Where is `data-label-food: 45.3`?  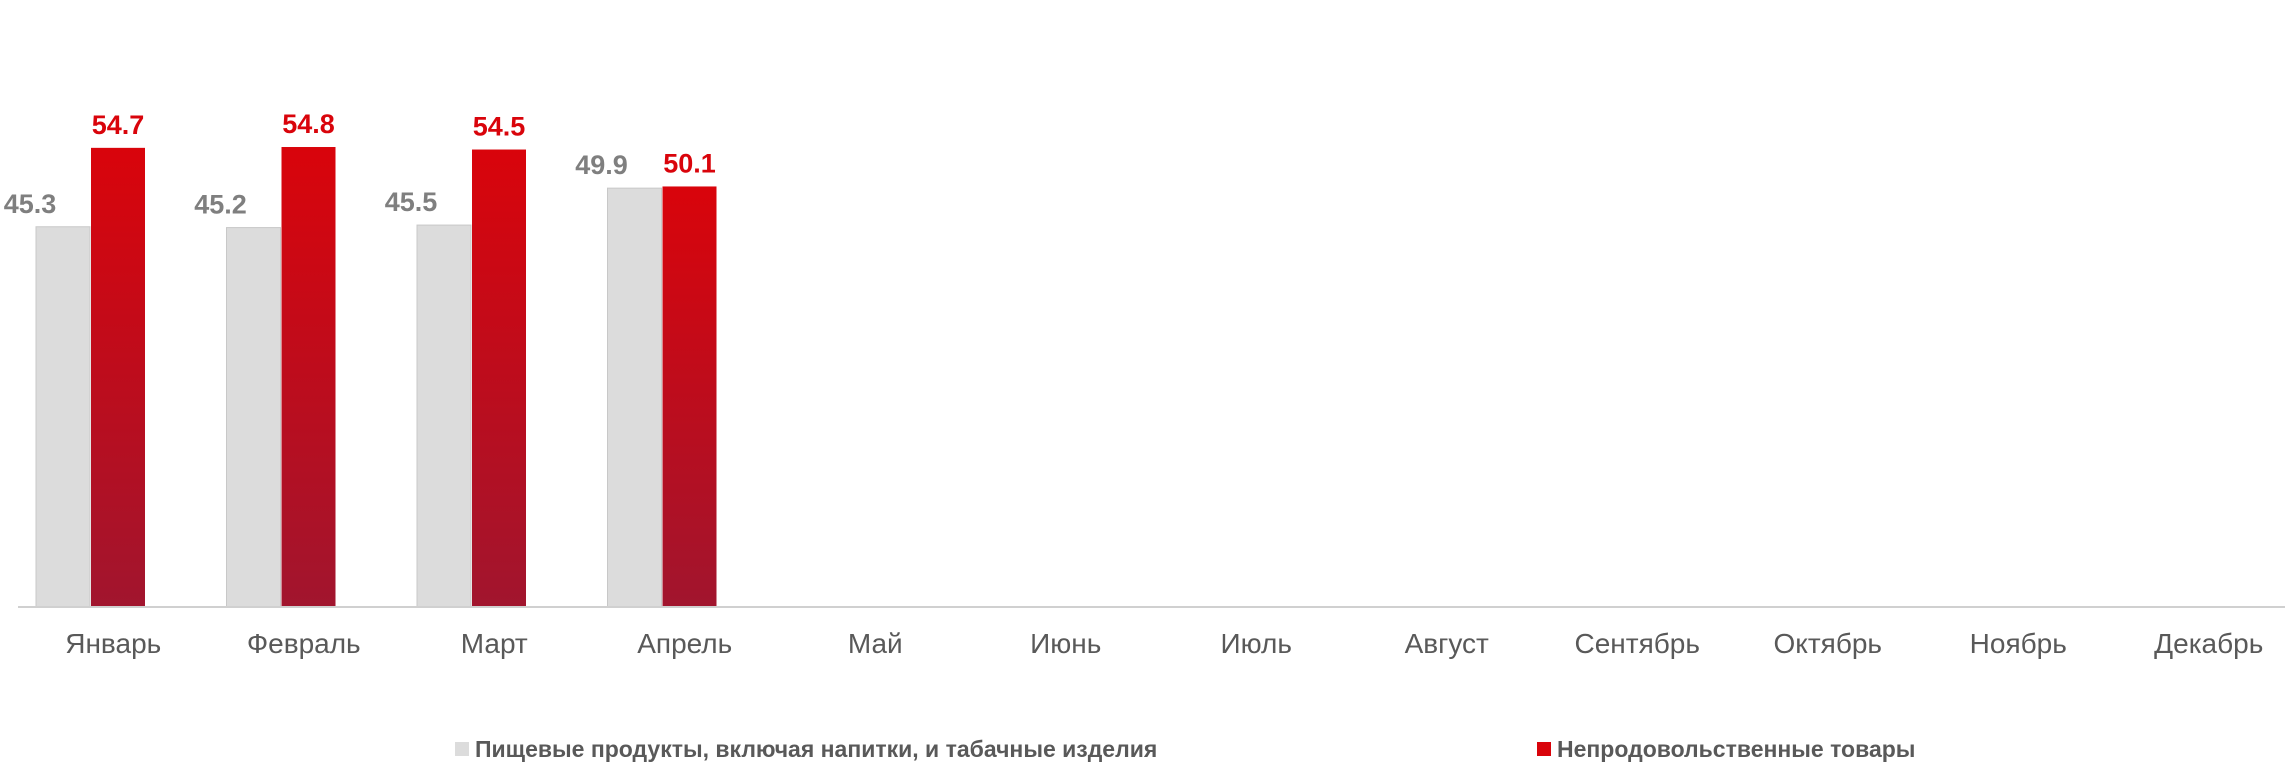
data-label-food: 45.3 is located at coordinates (30, 204).